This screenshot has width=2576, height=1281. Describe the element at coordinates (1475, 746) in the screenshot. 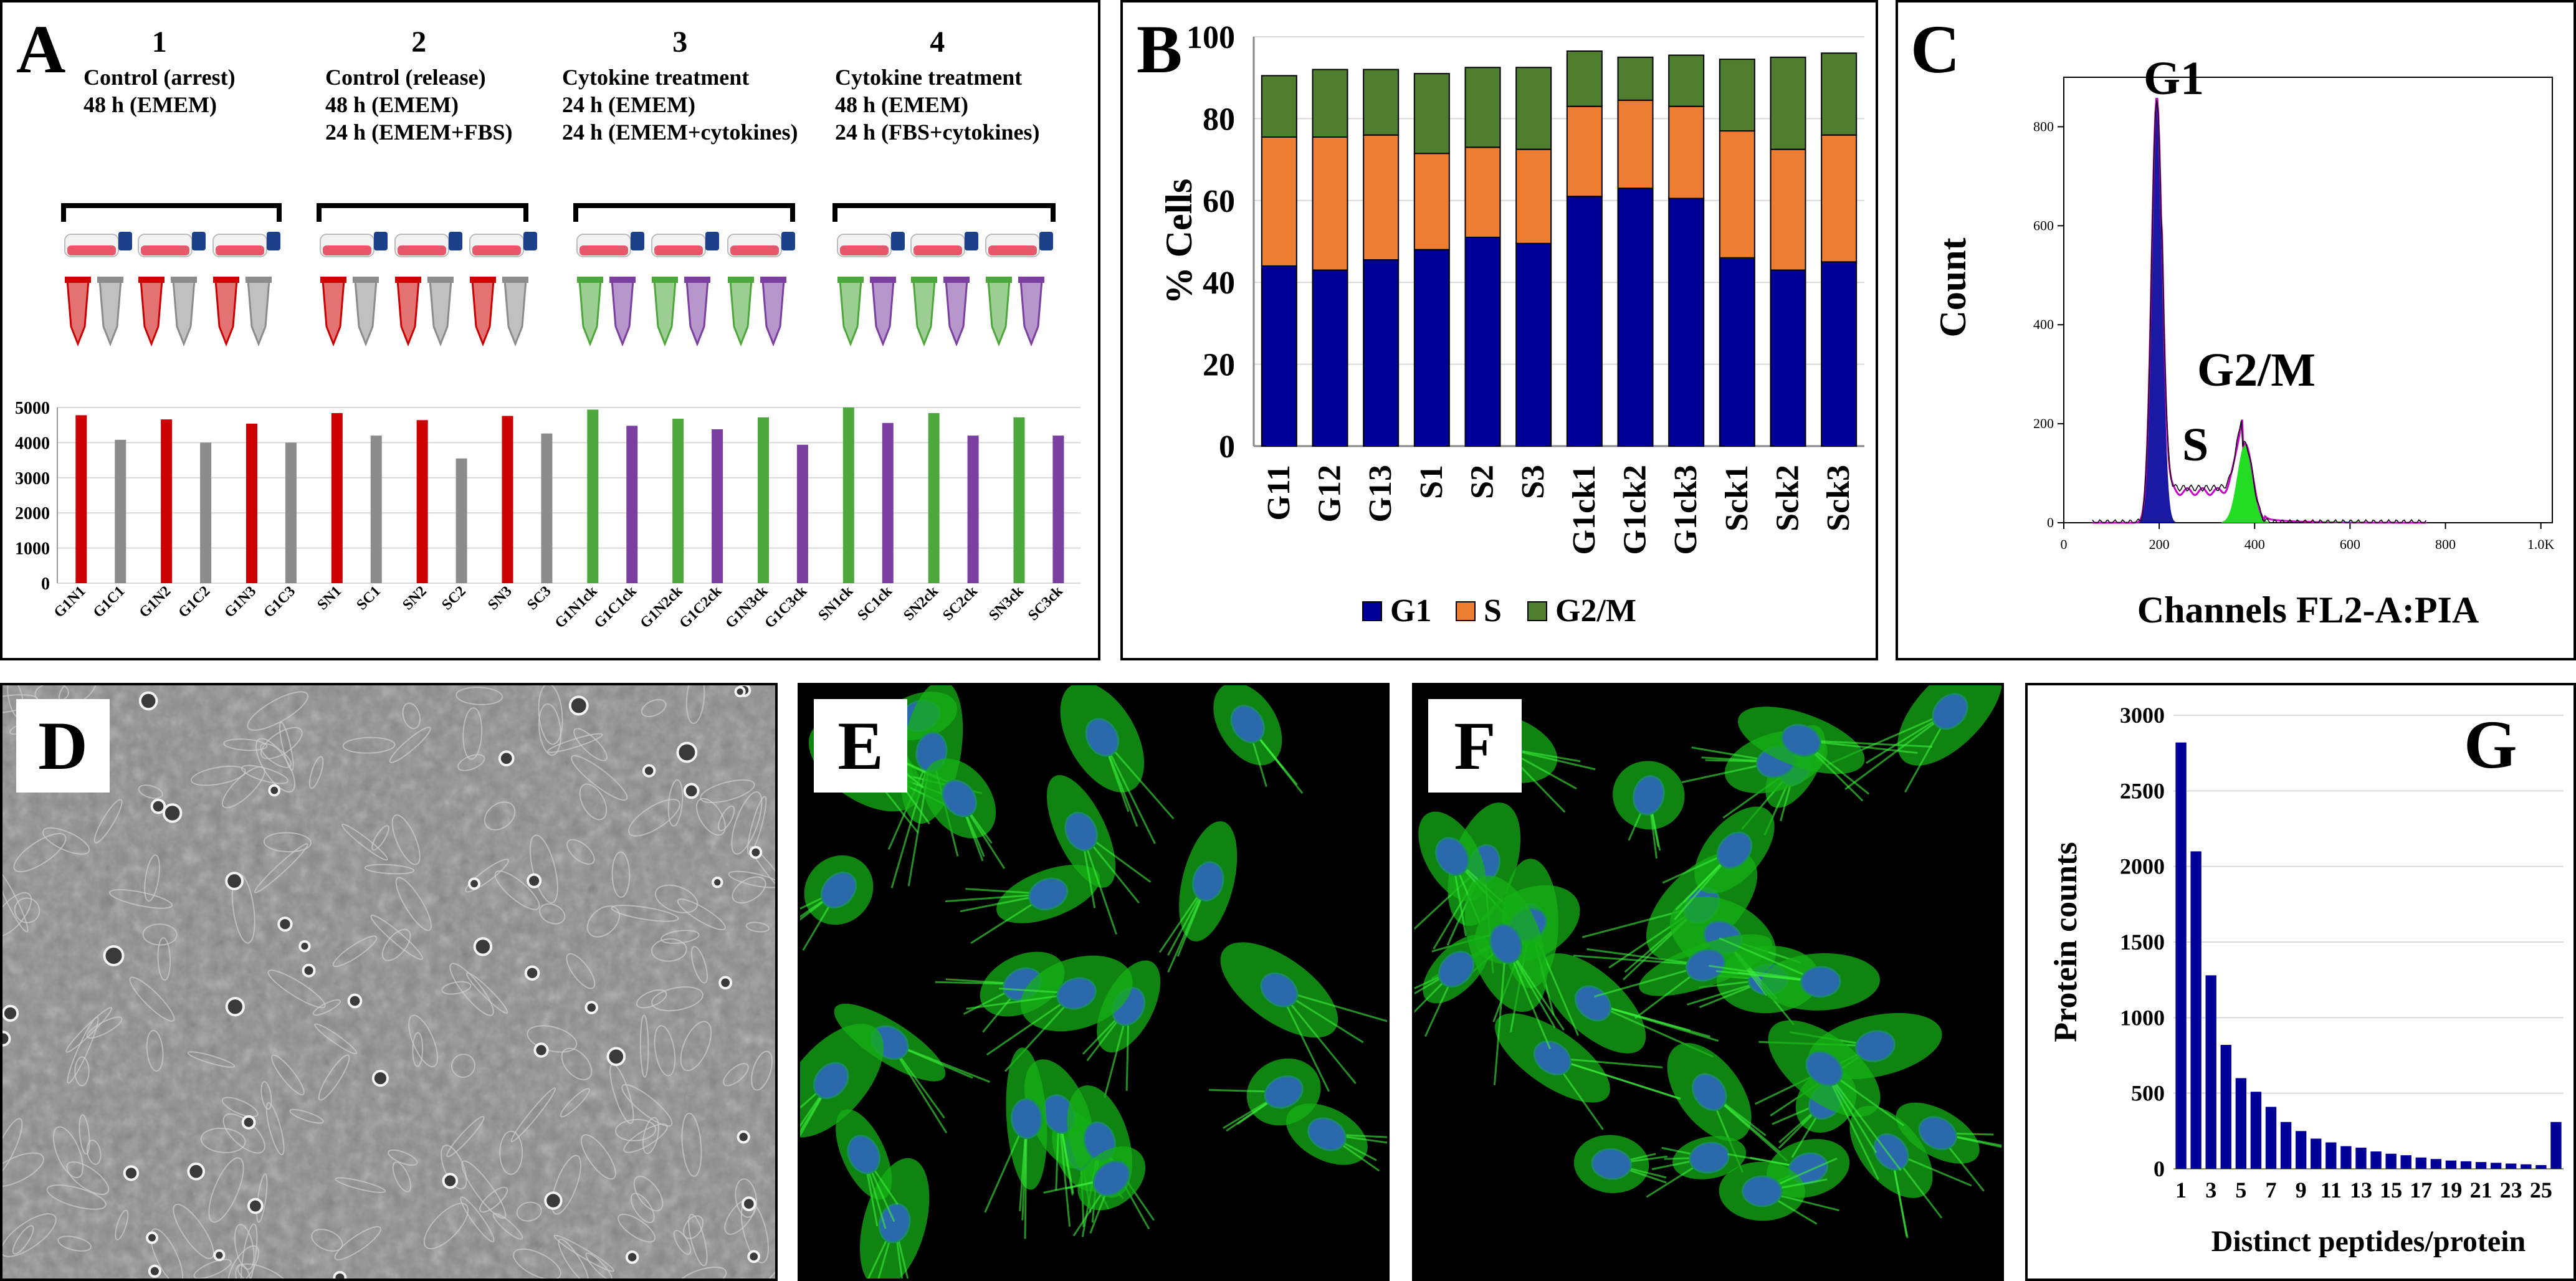

I see `panel-label-f: F` at that location.